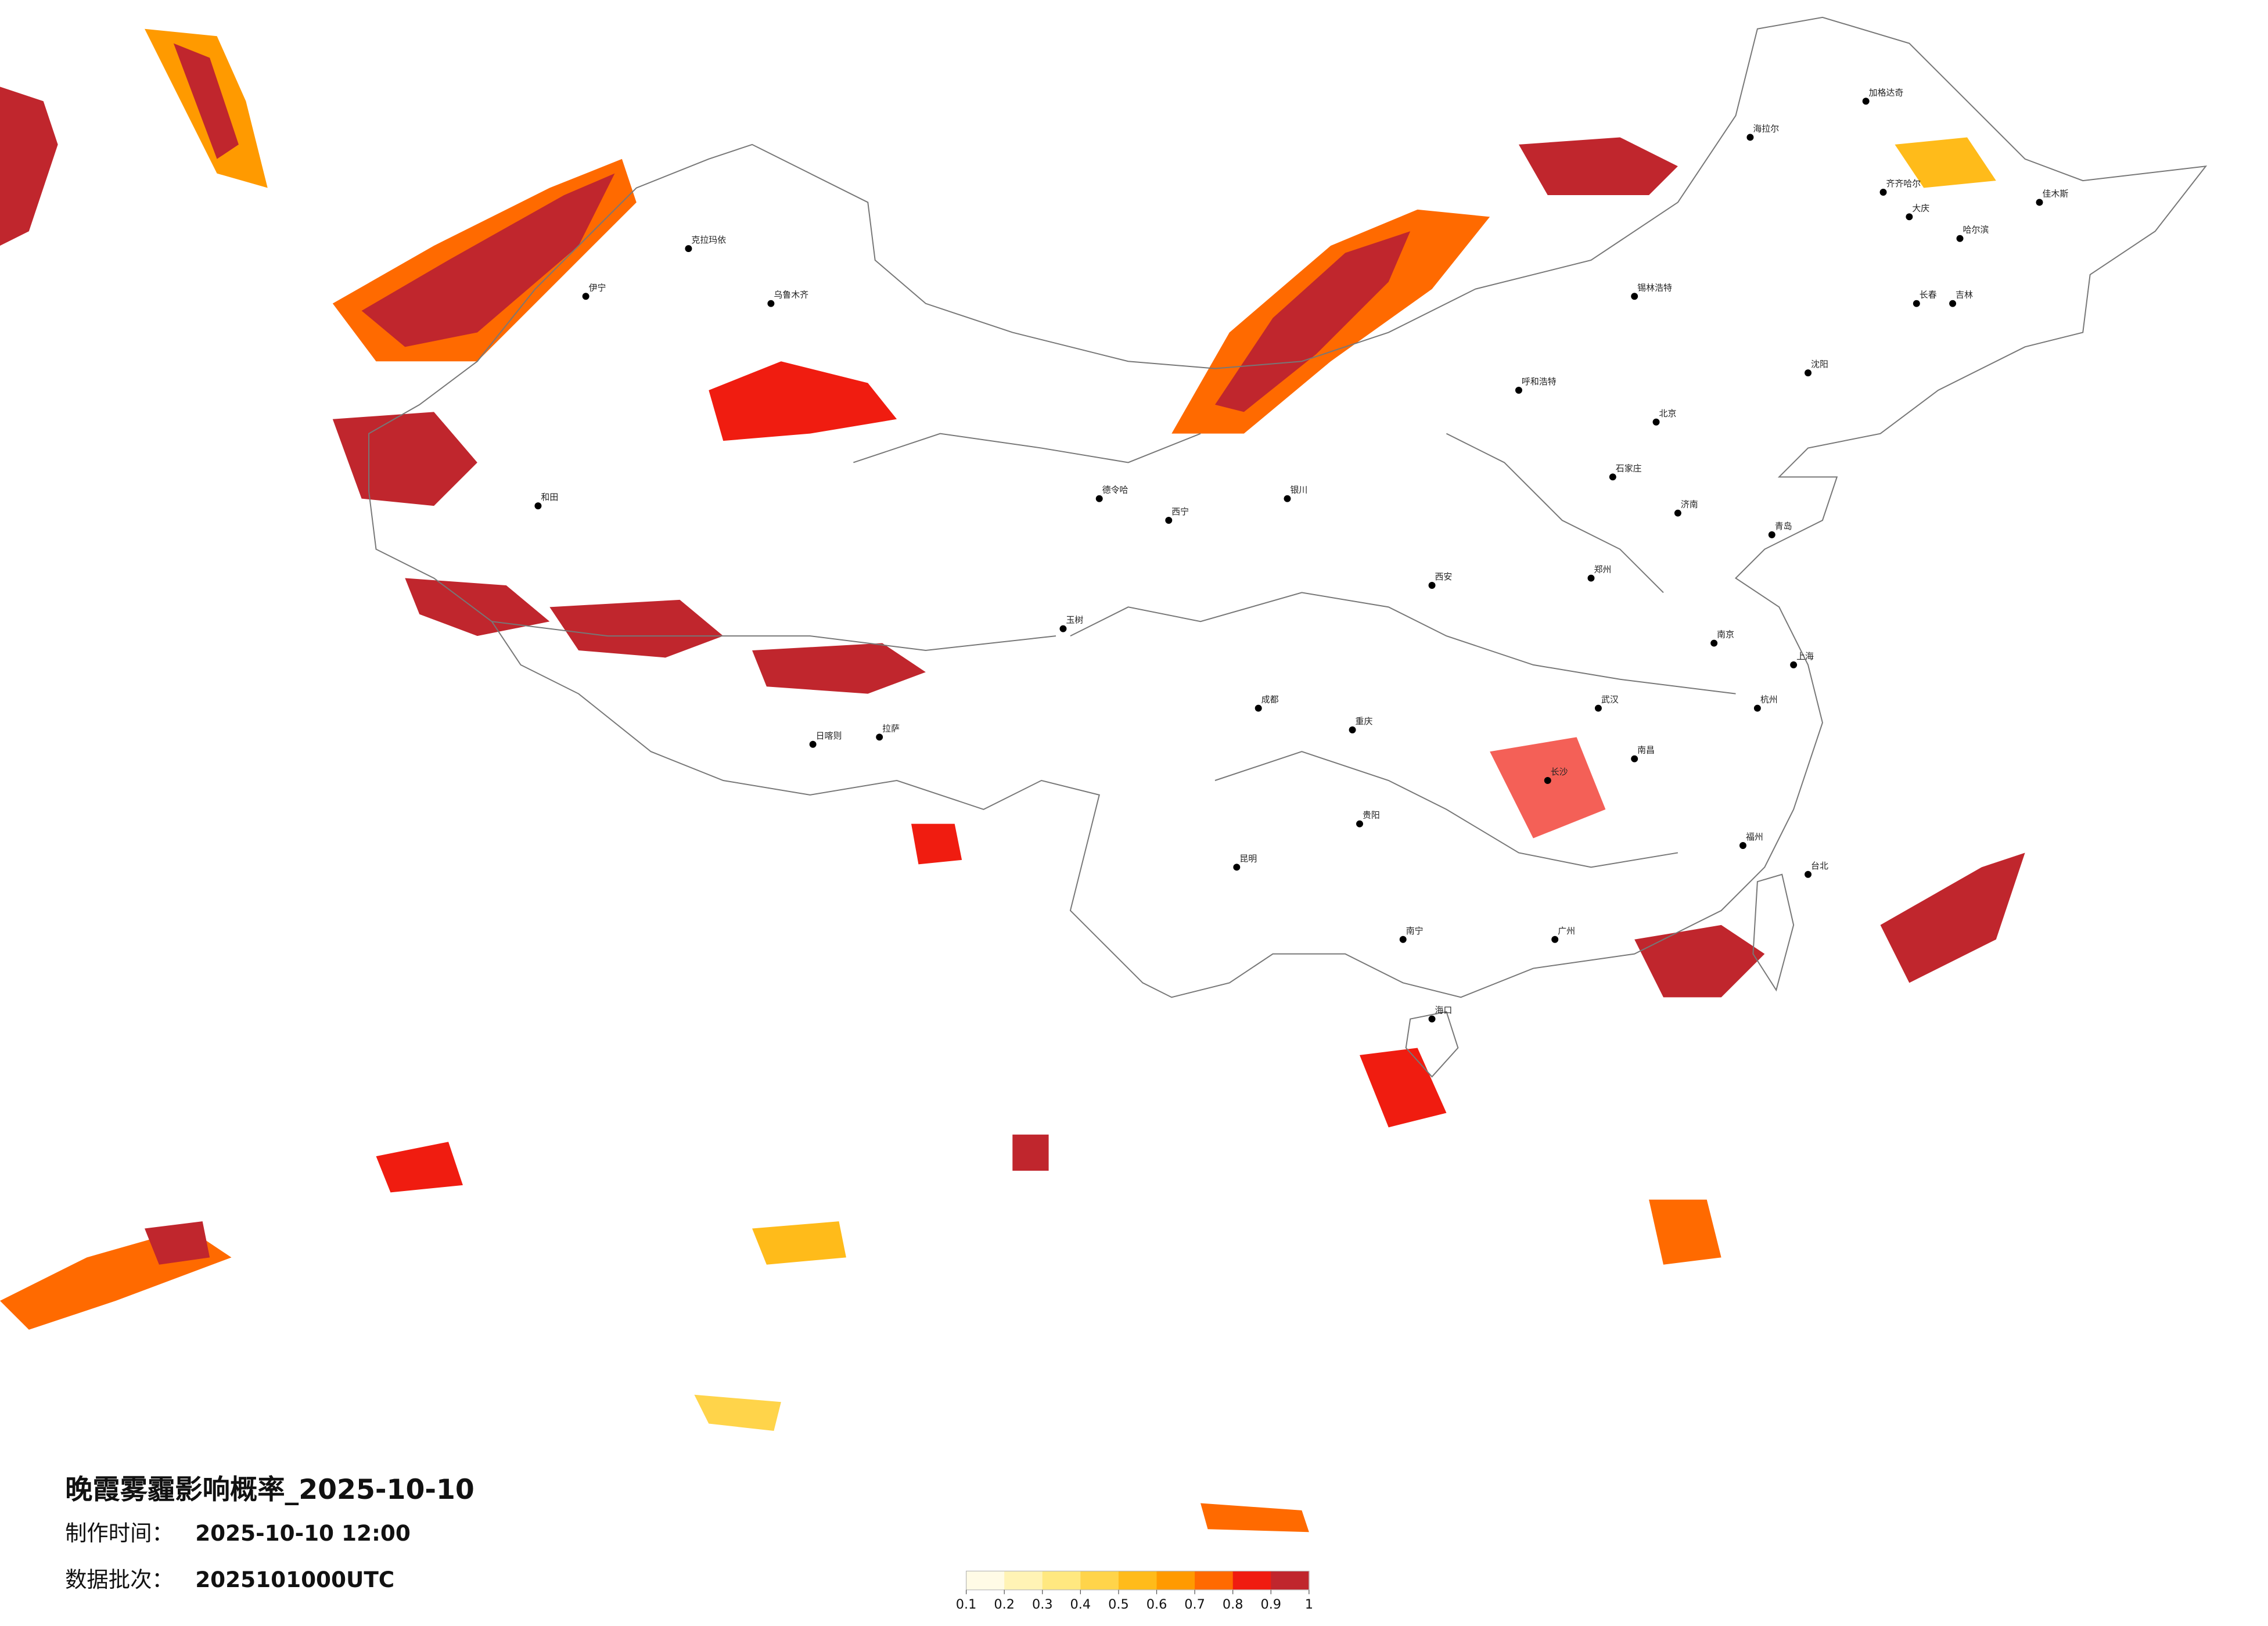 The height and width of the screenshot is (1626, 2268). Describe the element at coordinates (1233, 1604) in the screenshot. I see `colorbar-tick-label: 0.8` at that location.